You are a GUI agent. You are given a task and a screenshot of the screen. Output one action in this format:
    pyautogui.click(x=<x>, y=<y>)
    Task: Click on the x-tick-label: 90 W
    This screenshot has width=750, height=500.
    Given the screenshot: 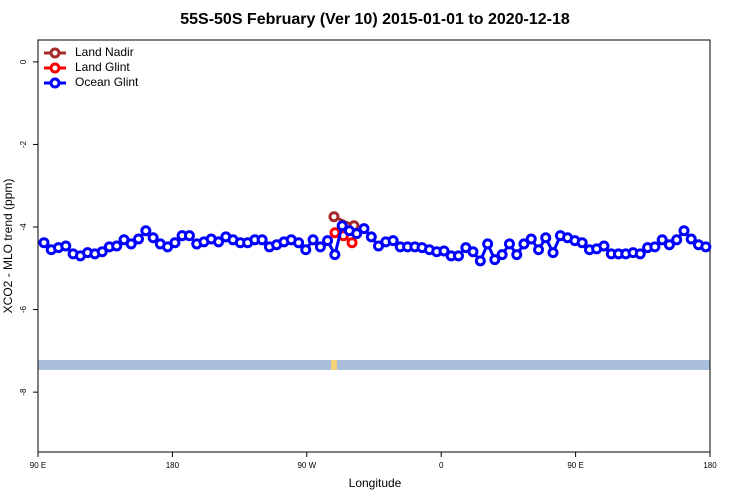 What is the action you would take?
    pyautogui.click(x=306, y=465)
    